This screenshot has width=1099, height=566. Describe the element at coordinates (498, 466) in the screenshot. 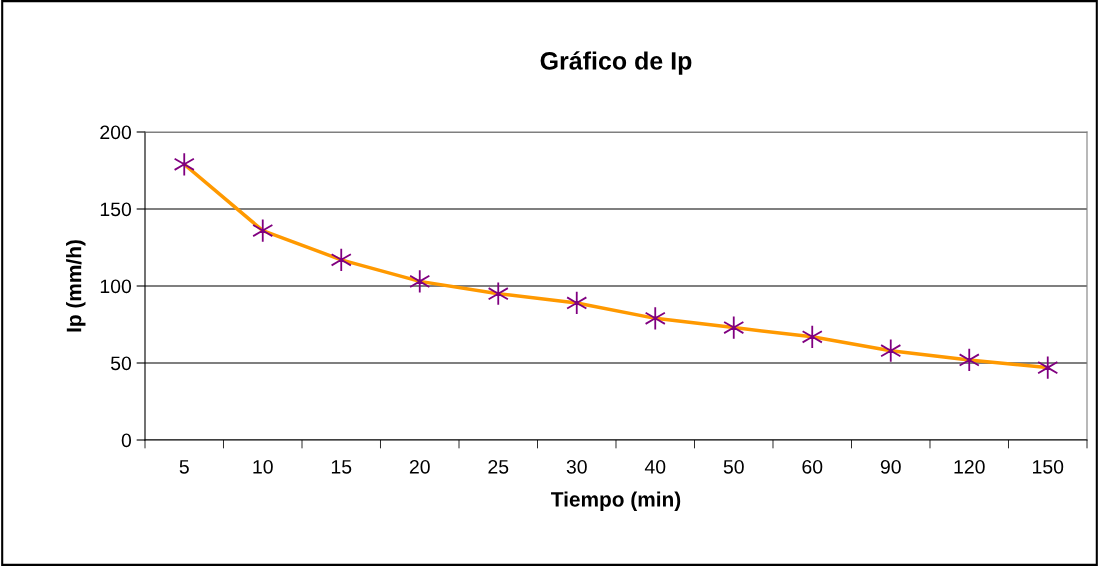

I see `x-tick-label: 25` at that location.